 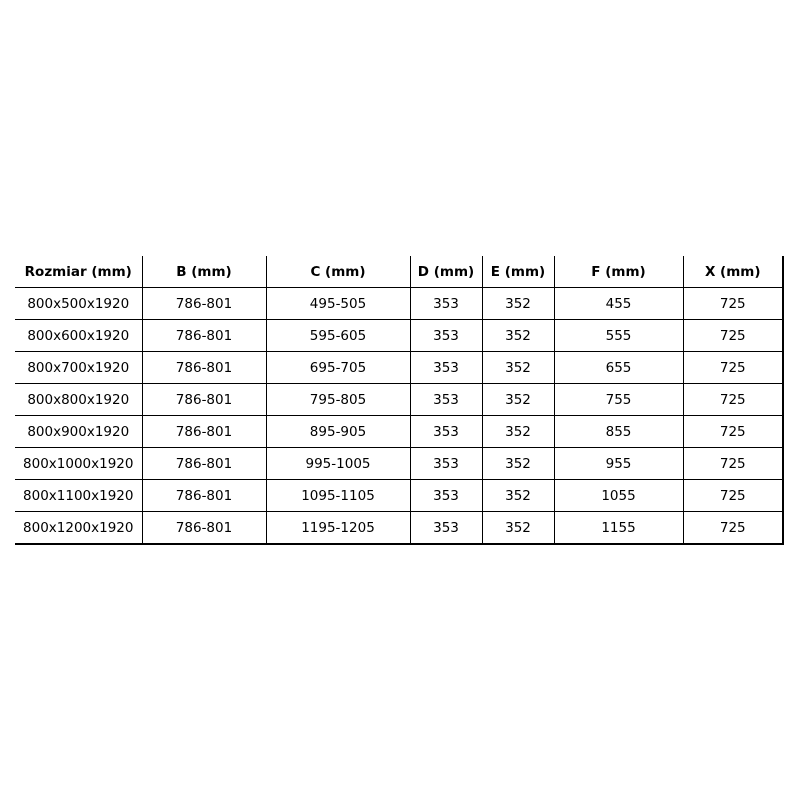 What do you see at coordinates (337, 431) in the screenshot?
I see `table-cell: 895-905` at bounding box center [337, 431].